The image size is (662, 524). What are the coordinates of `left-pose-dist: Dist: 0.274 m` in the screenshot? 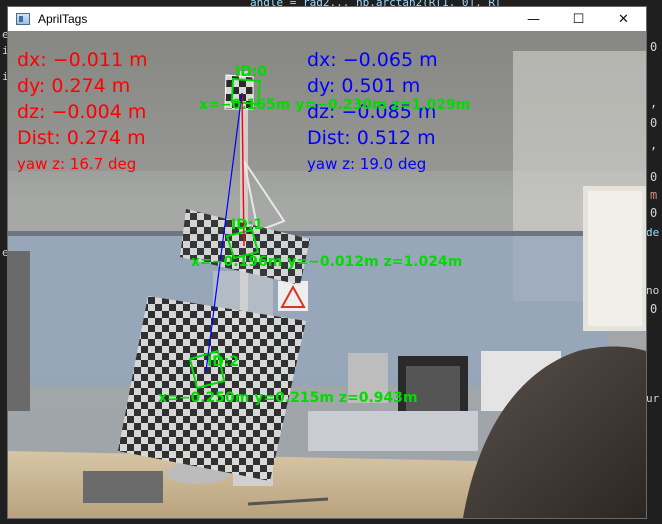 It's located at (81, 138).